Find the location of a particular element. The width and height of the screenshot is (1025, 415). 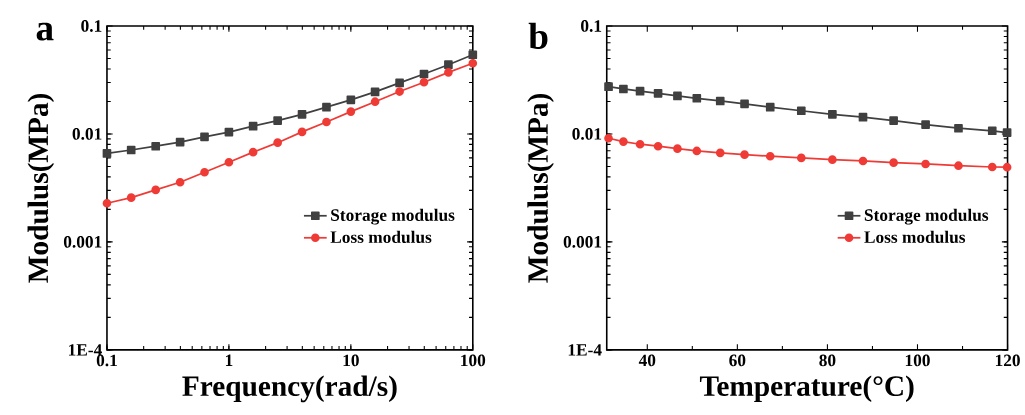

x-tick-label: 10 is located at coordinates (351, 360).